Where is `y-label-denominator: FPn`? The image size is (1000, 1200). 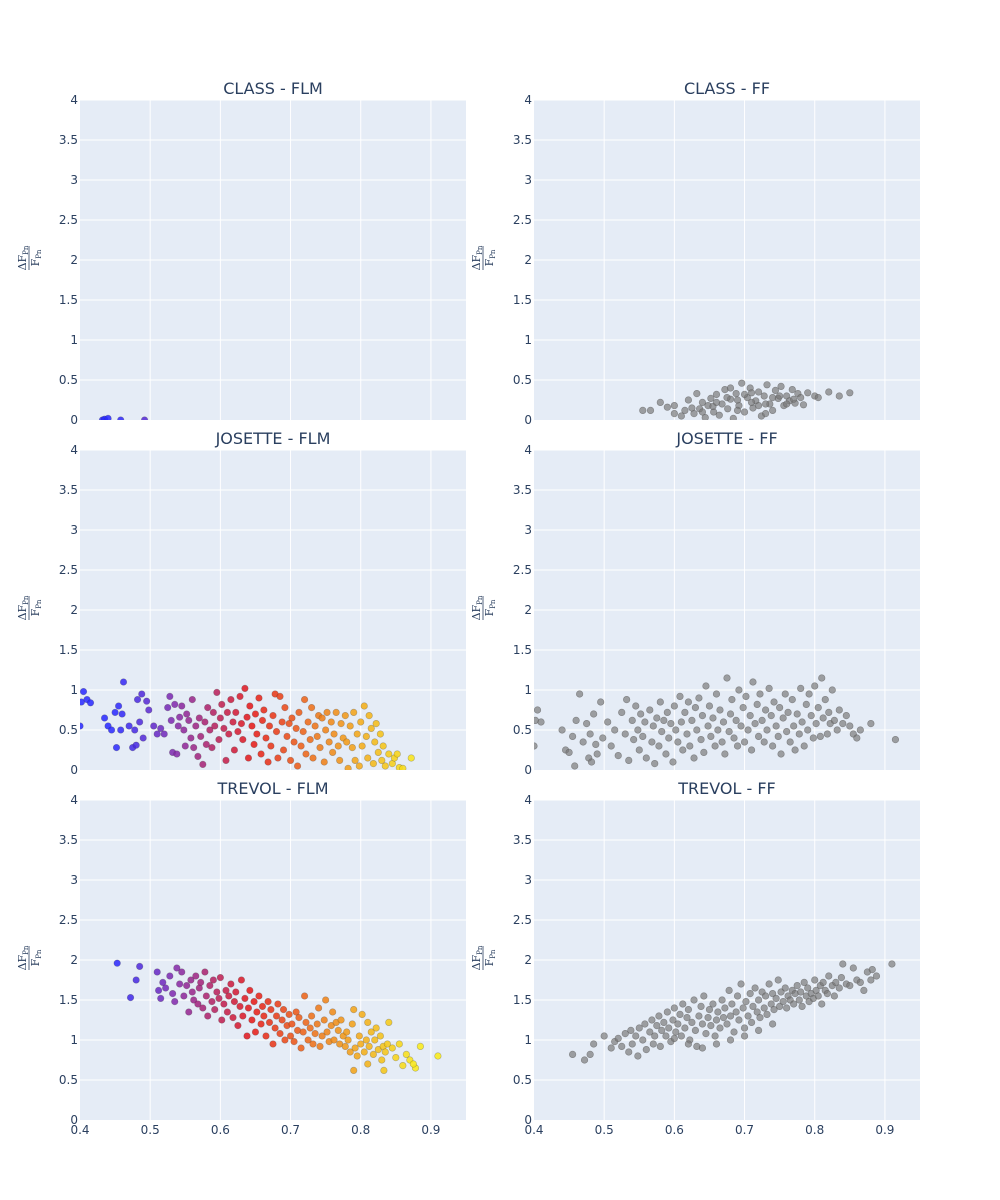 y-label-denominator: FPn is located at coordinates (36, 607).